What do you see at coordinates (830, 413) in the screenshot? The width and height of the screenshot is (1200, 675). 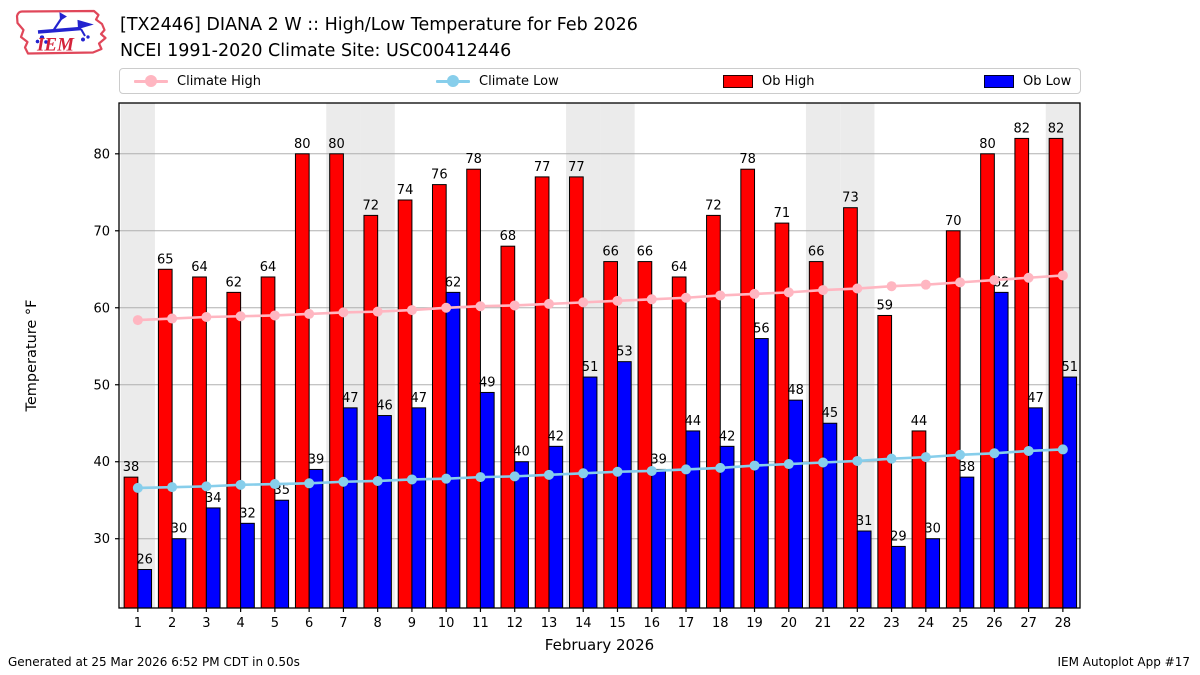 I see `ob-low-label: 45` at bounding box center [830, 413].